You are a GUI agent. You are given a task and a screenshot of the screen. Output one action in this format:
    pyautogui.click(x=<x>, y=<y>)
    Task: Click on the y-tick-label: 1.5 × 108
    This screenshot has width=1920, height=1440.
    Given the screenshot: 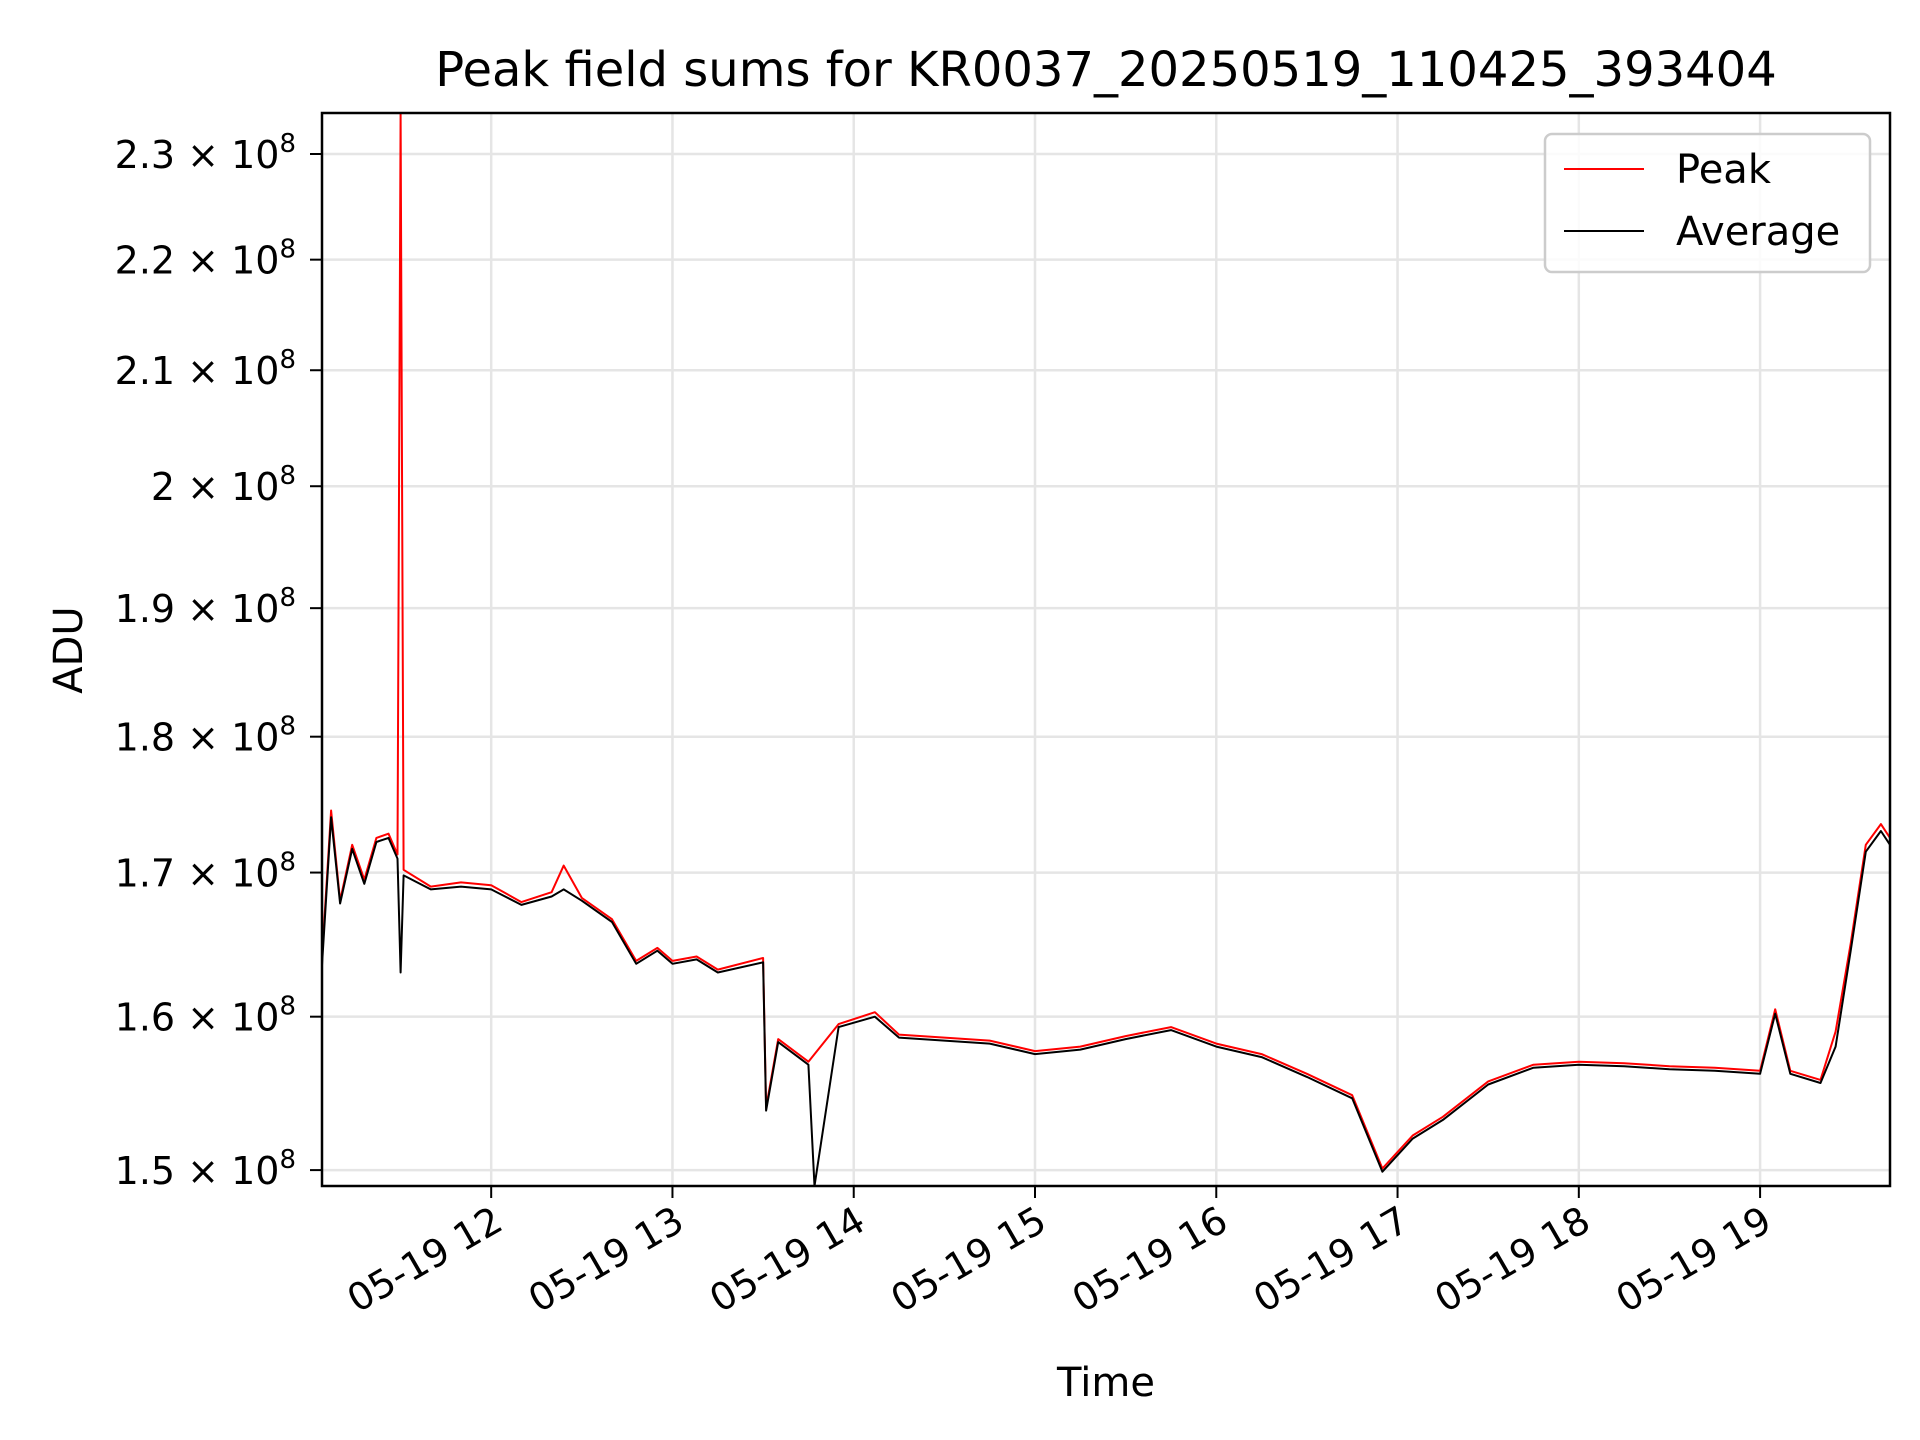 What is the action you would take?
    pyautogui.click(x=205, y=1169)
    